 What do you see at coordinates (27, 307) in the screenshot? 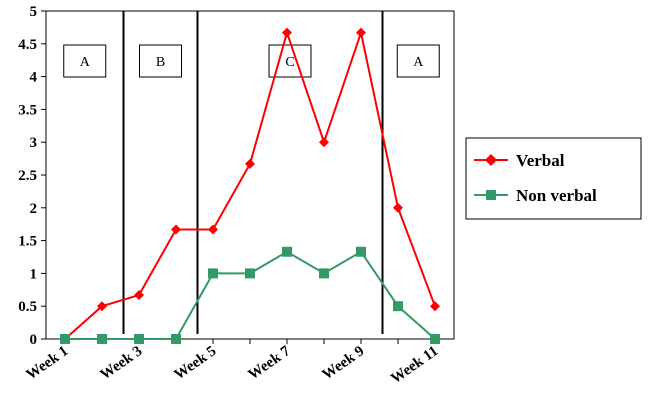
I see `y-tick-label: 0.5` at bounding box center [27, 307].